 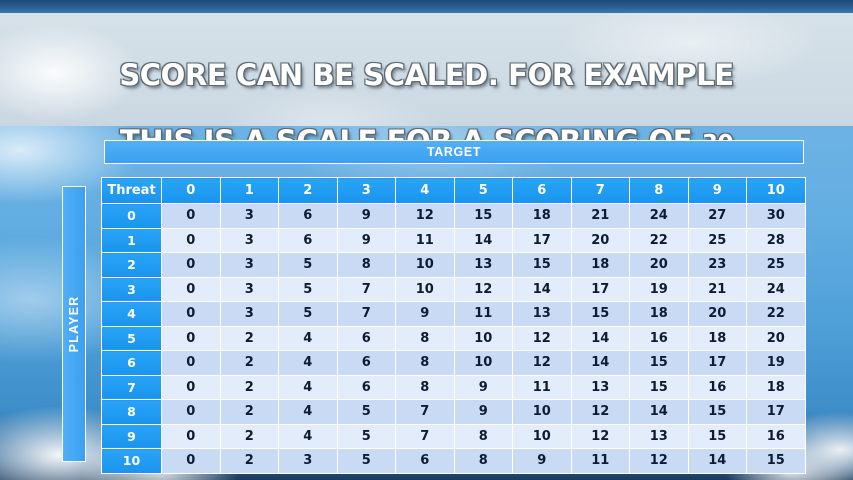 I want to click on table-cell: 25, so click(x=776, y=265).